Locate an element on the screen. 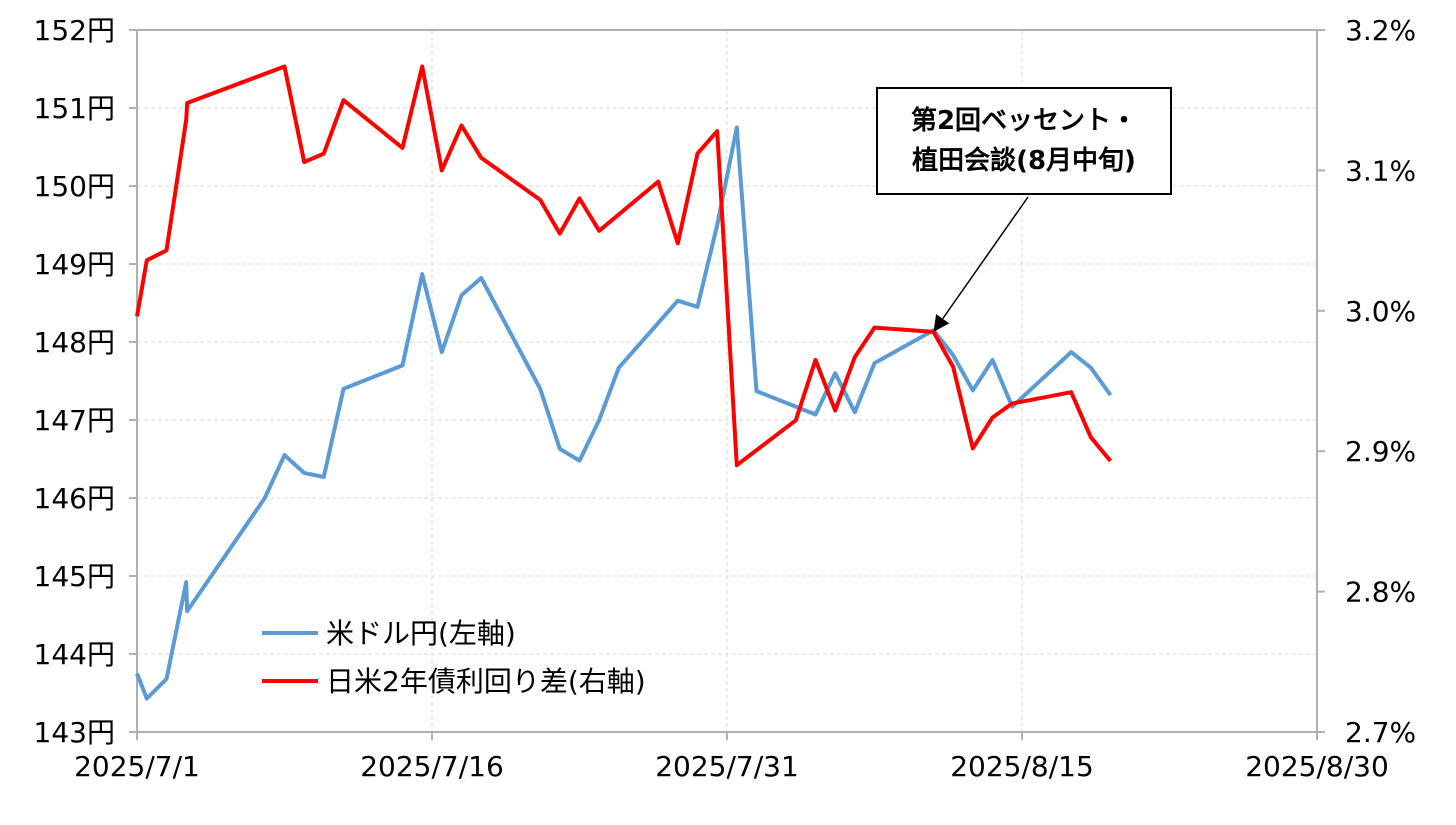 This screenshot has width=1456, height=825. legend-label: 日米2年債利回り差(右軸) is located at coordinates (486, 681).